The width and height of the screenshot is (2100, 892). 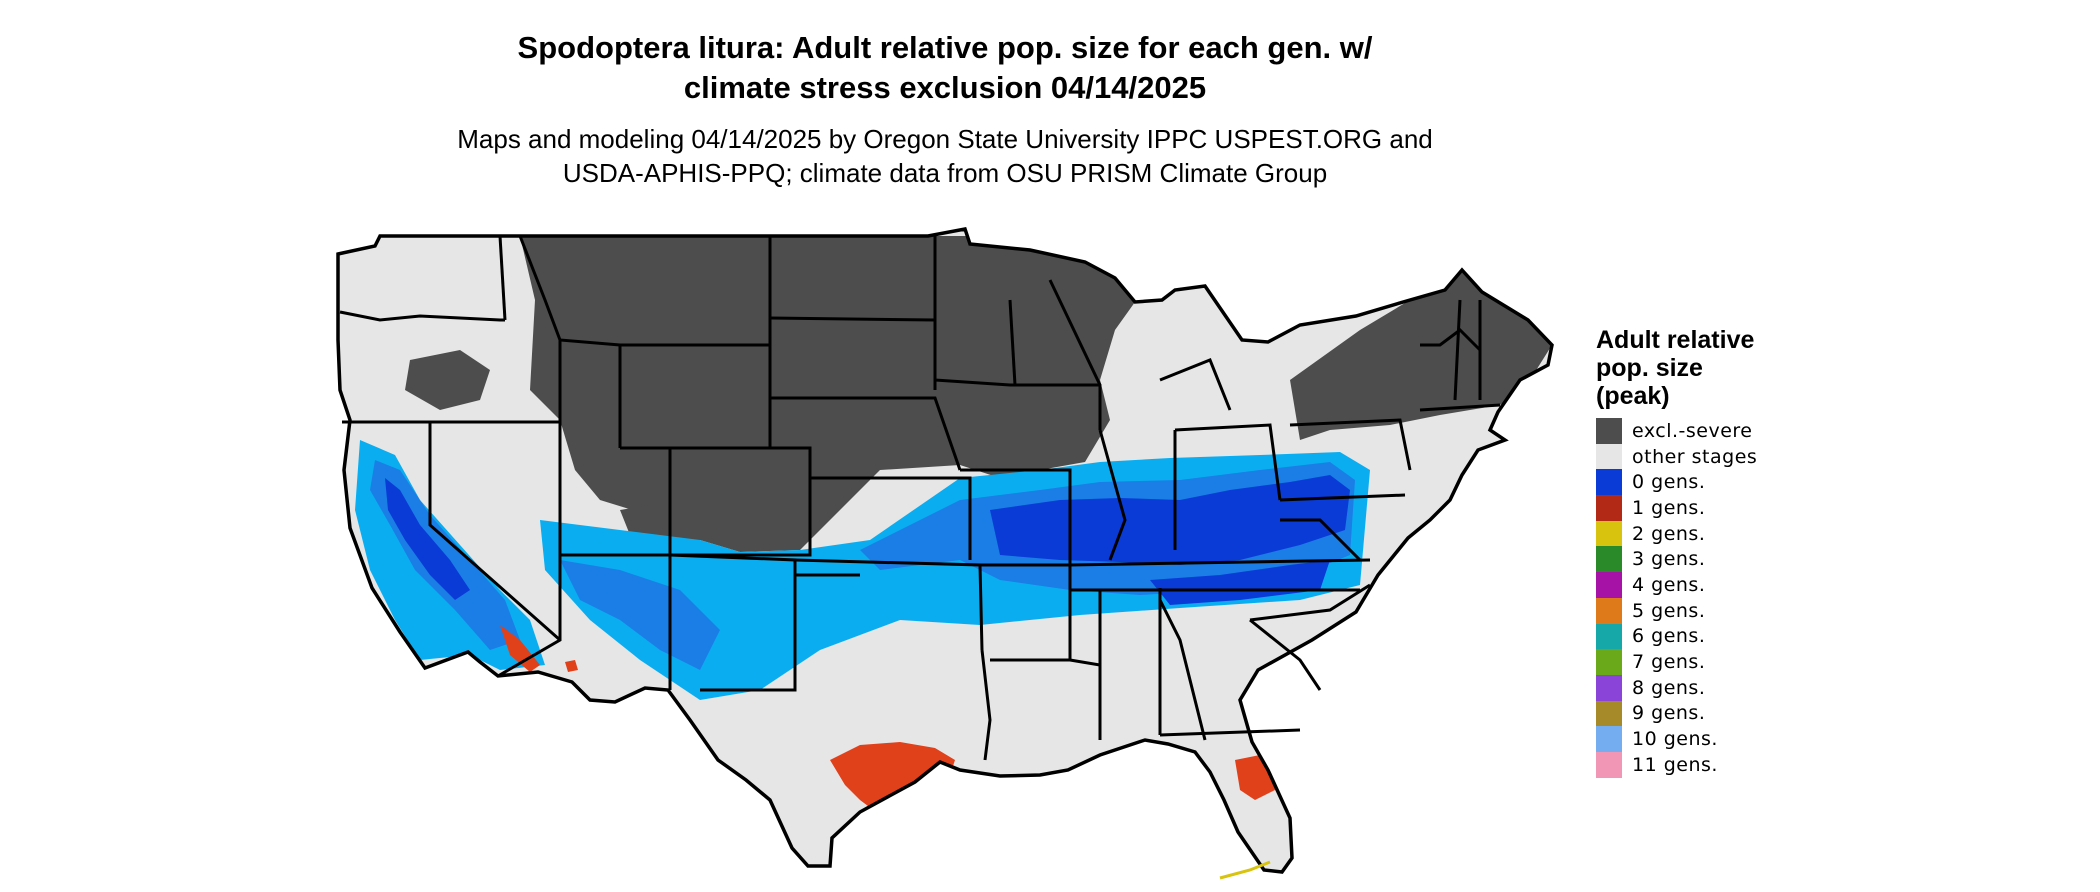 I want to click on legend-row-10-gens: 10 gens., so click(x=1676, y=739).